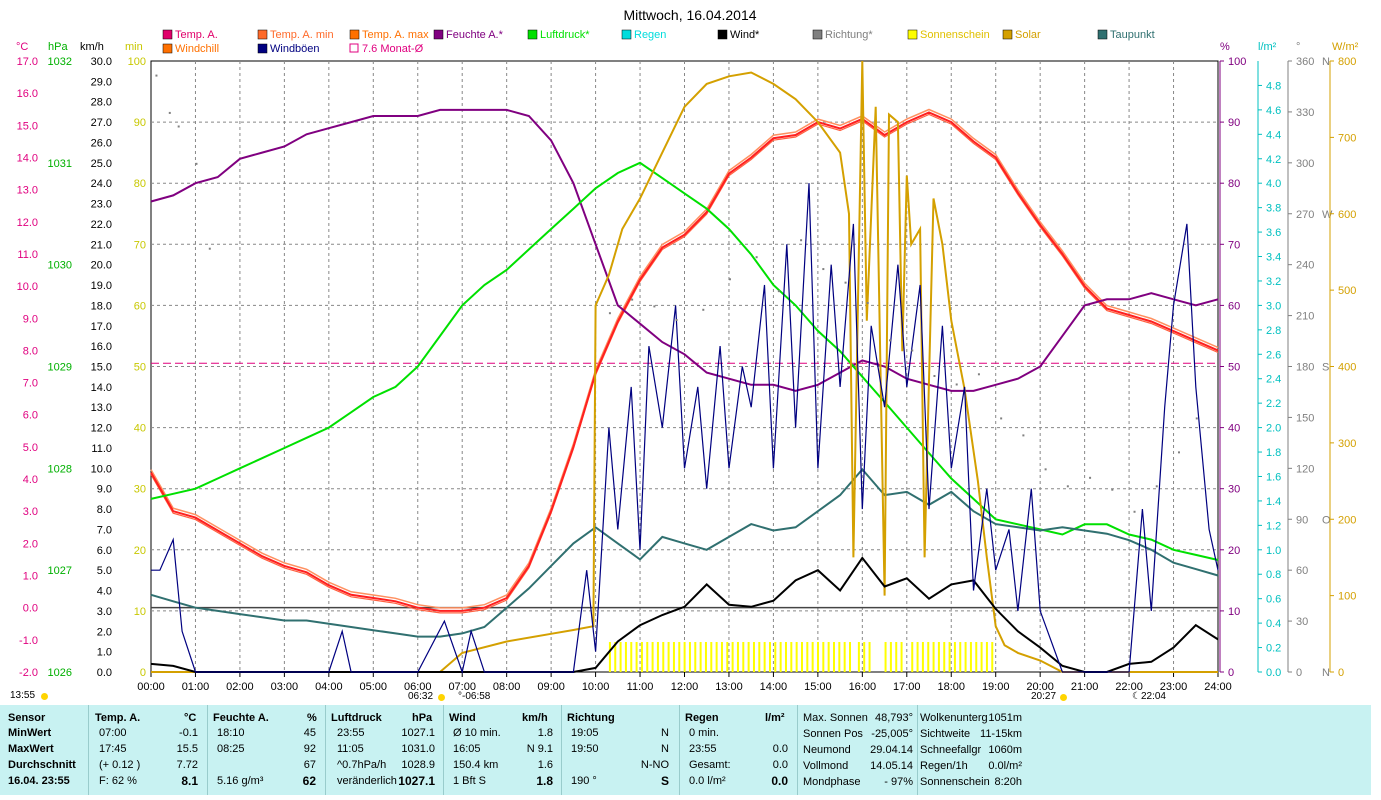 The width and height of the screenshot is (1381, 800). I want to click on header-hum-unit: %, so click(312, 718).